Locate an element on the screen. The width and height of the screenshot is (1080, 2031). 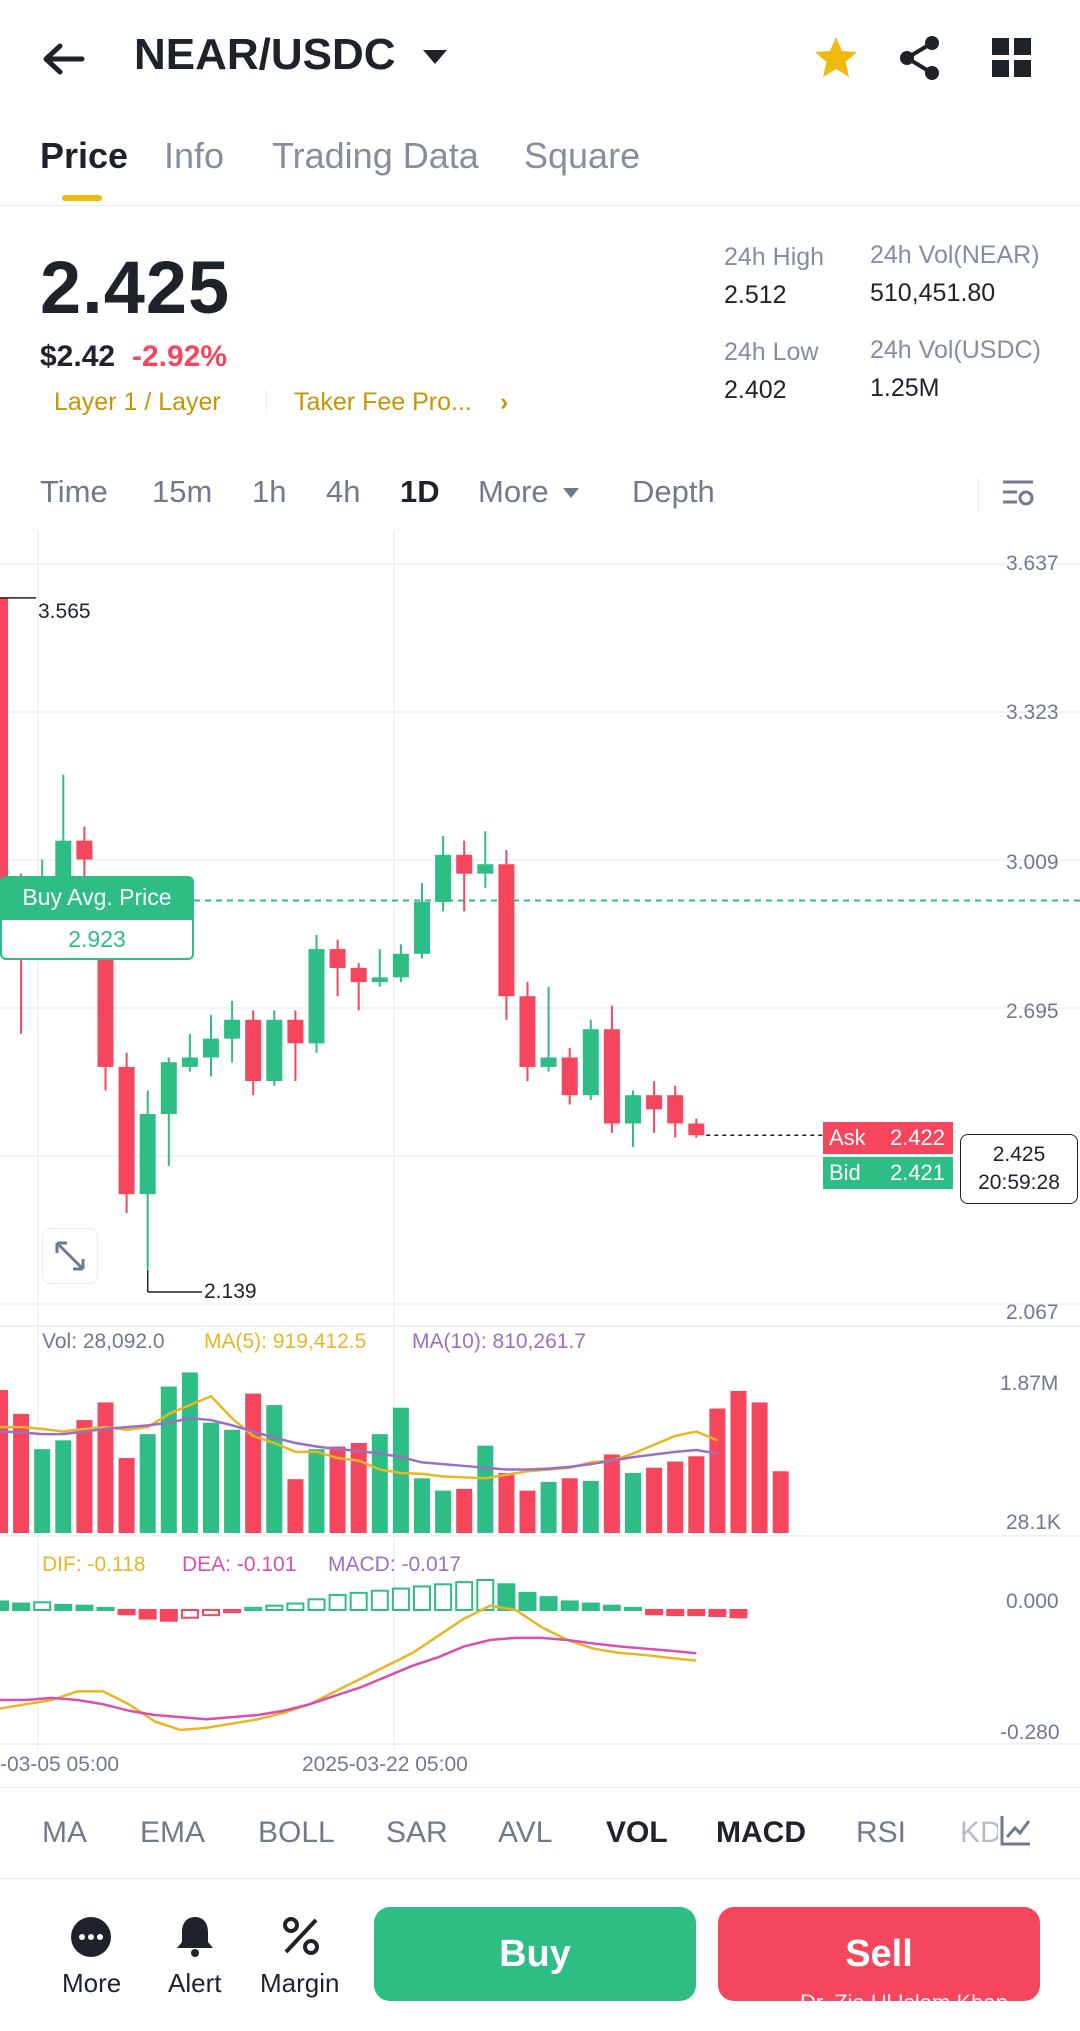
vol-label: Vol: 28,092.0 is located at coordinates (103, 1341).